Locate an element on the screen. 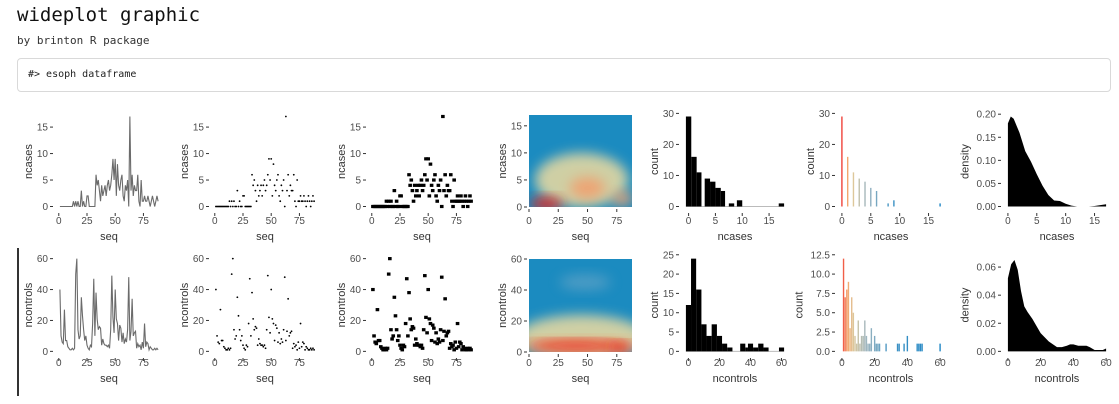  x-tick-label: 60 is located at coordinates (941, 363).